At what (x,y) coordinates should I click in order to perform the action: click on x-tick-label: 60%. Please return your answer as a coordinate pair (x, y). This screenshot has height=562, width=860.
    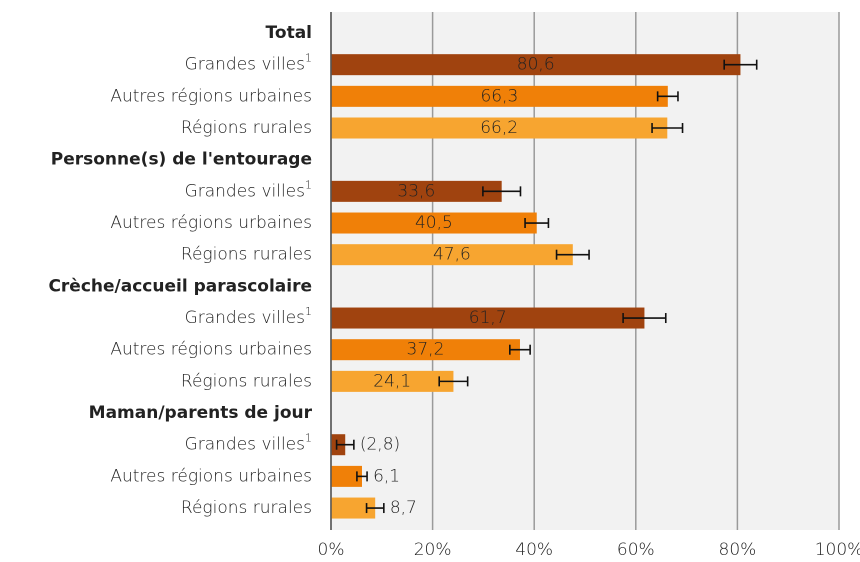
    Looking at the image, I should click on (636, 550).